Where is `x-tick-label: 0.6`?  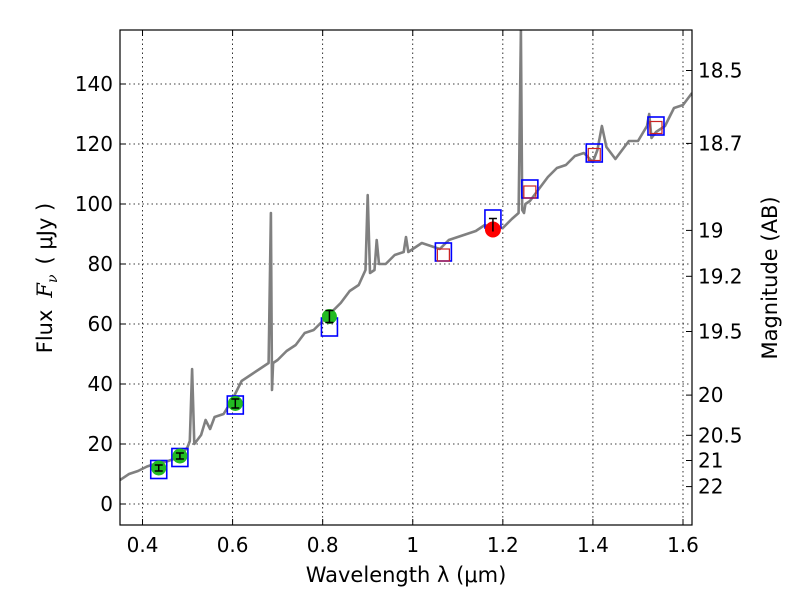
x-tick-label: 0.6 is located at coordinates (233, 545).